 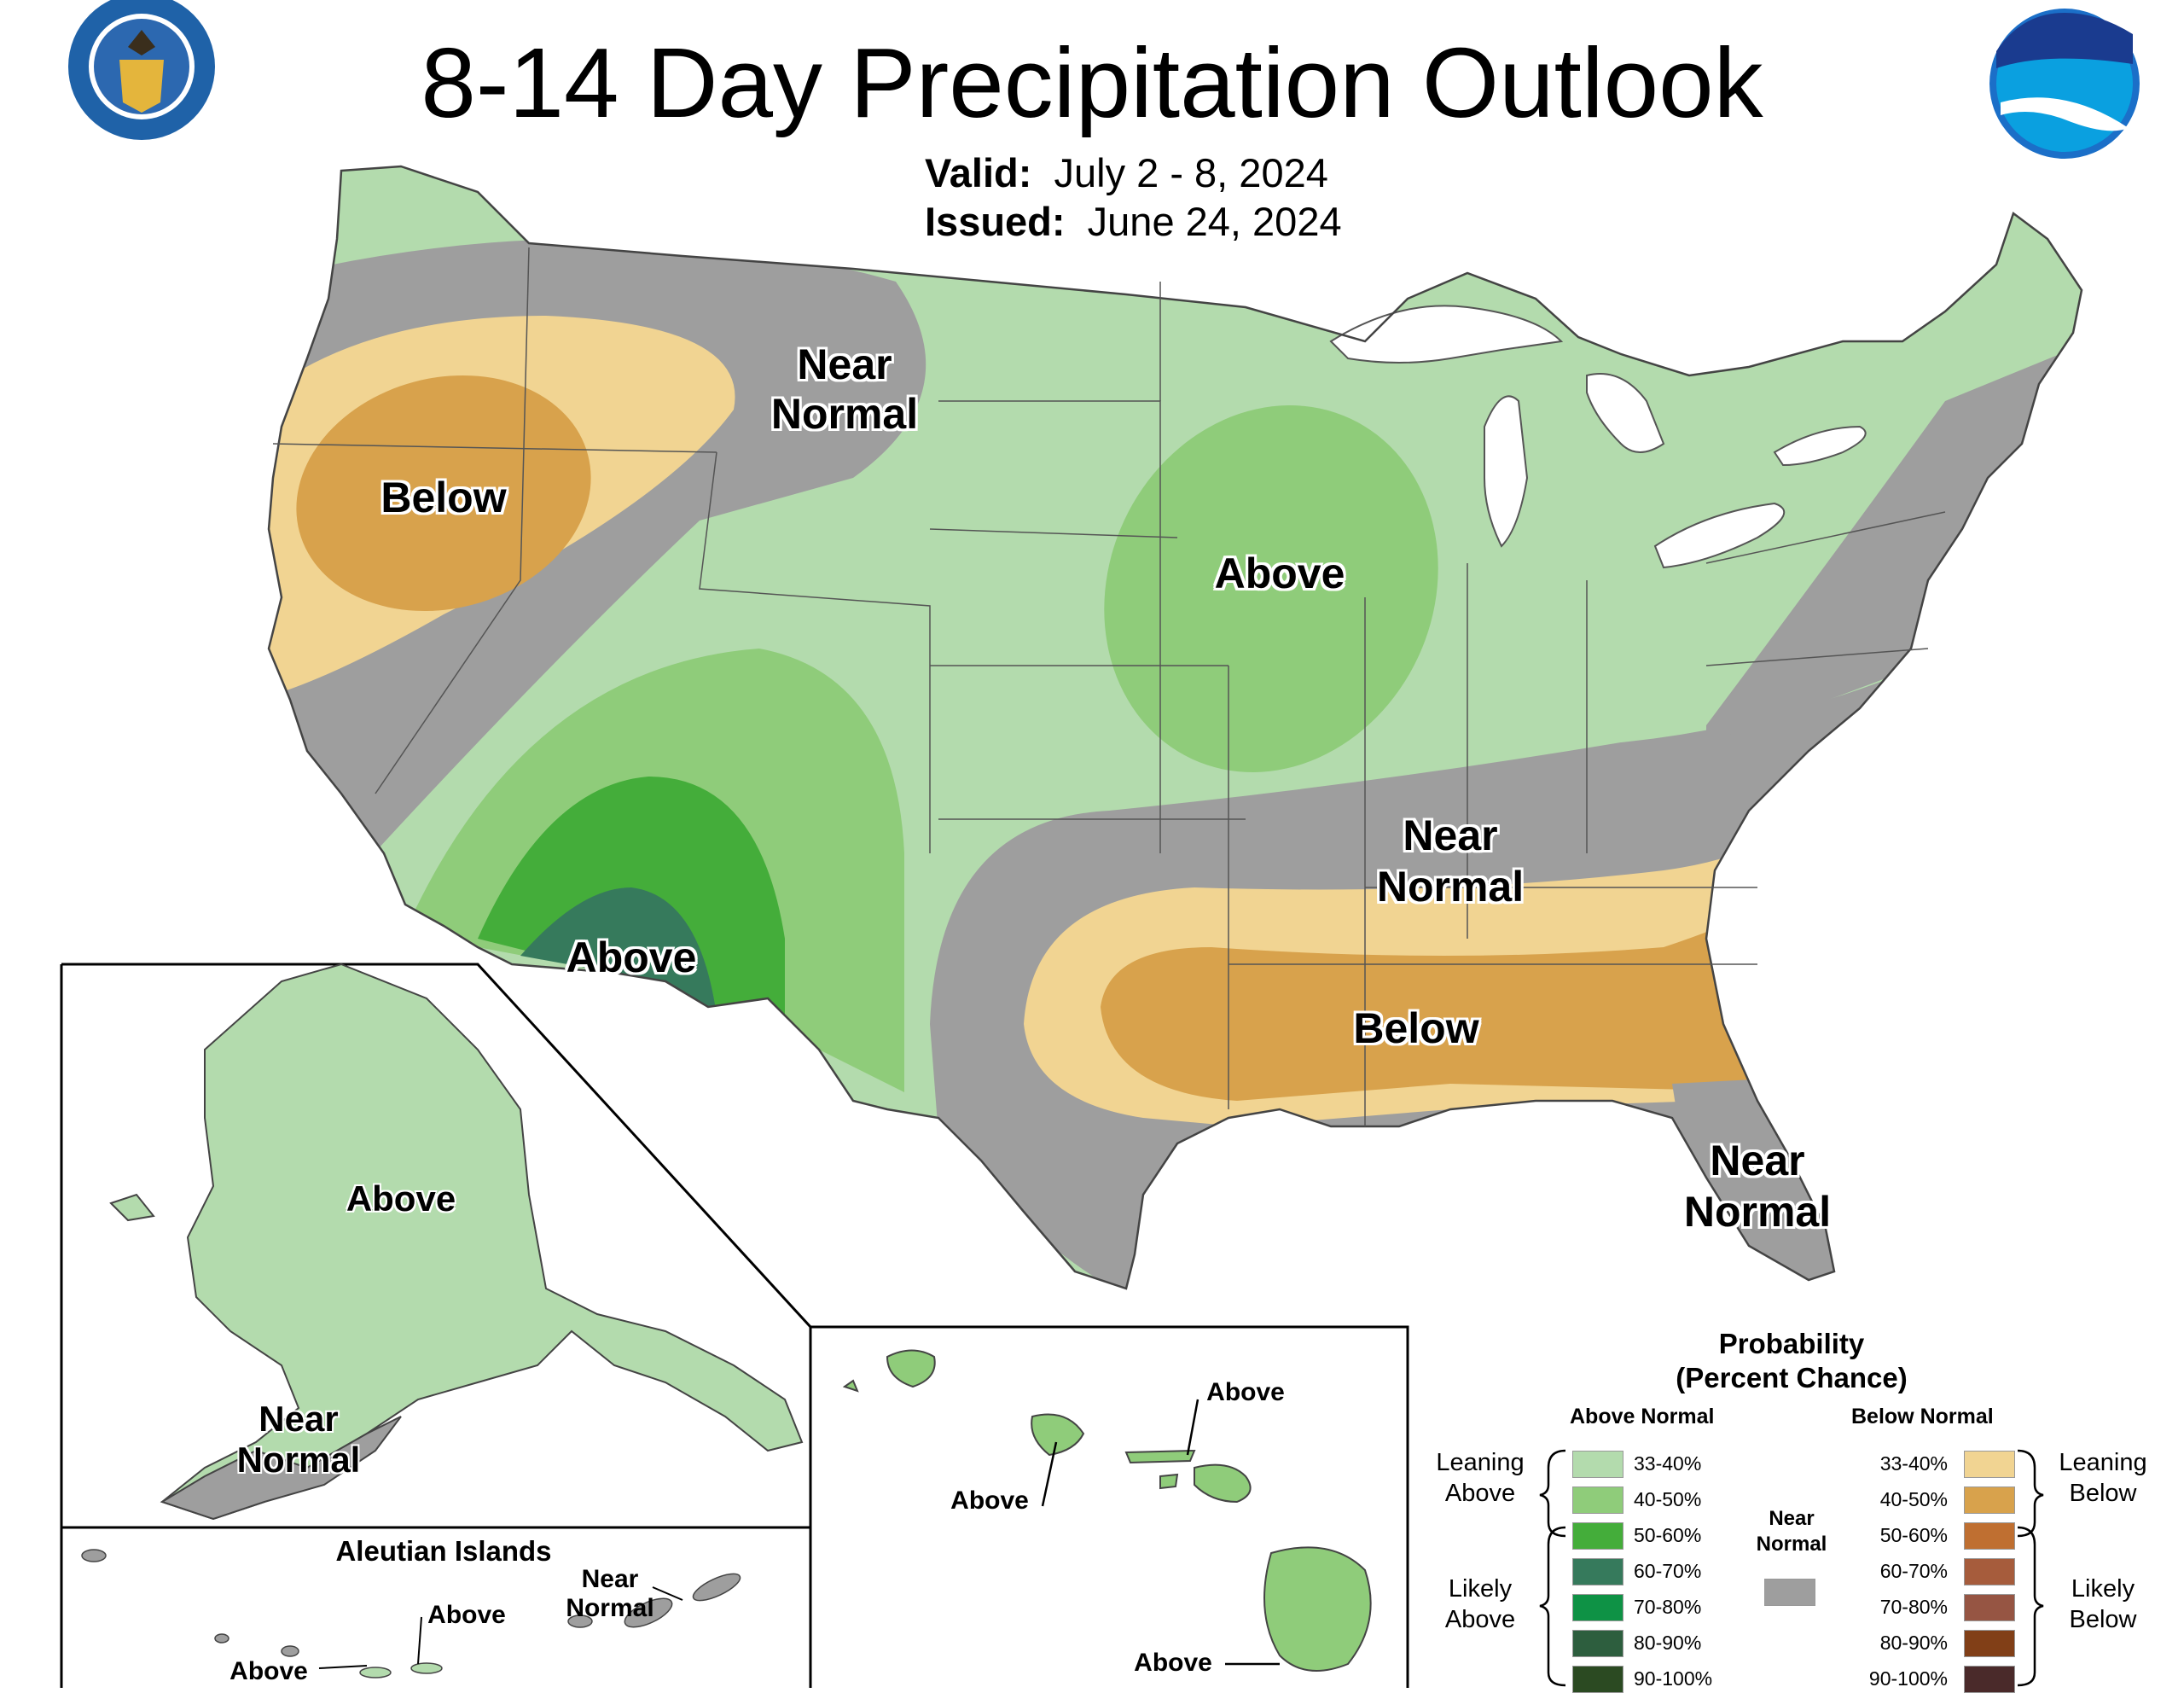 I want to click on legend-above-heading: Above Normal, so click(x=1643, y=1416).